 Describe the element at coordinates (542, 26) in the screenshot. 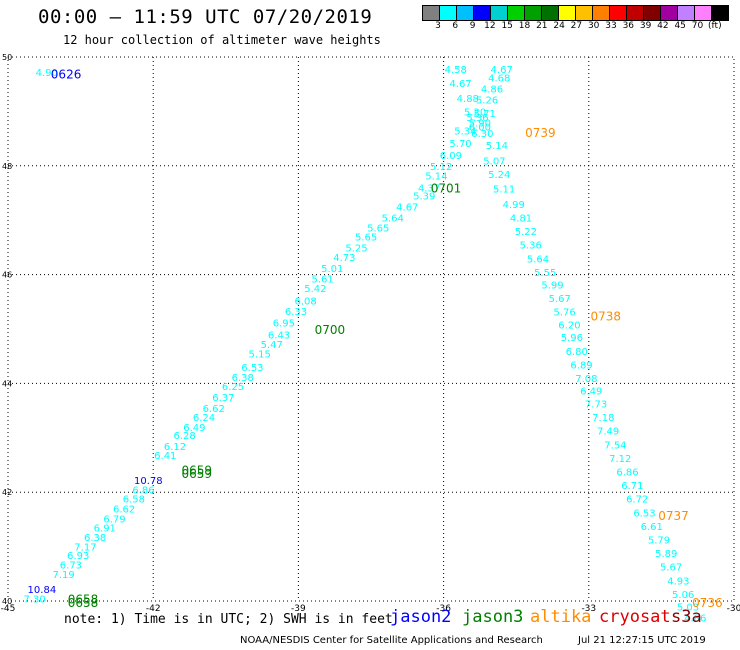

I see `legend-label: 21` at that location.